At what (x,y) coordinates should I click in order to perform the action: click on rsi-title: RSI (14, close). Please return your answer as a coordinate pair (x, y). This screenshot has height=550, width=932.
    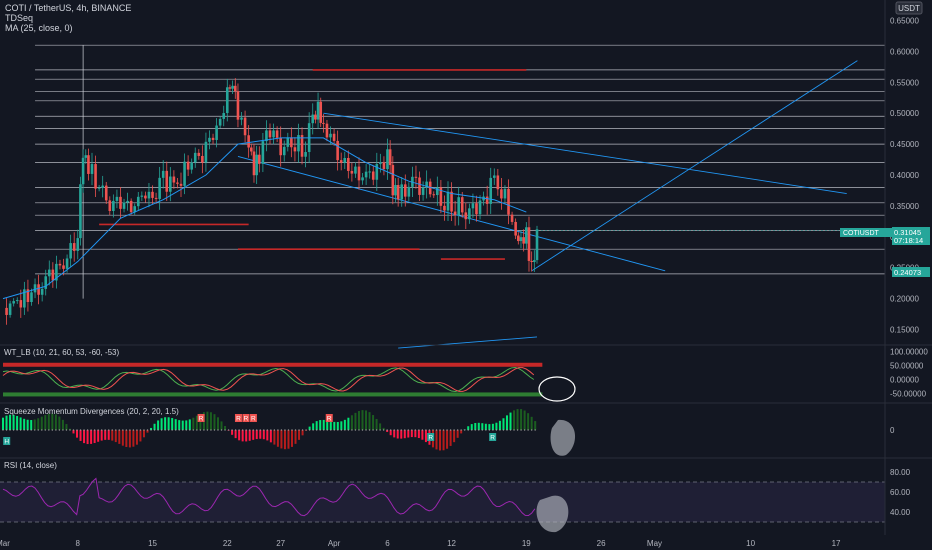
    Looking at the image, I should click on (30, 465).